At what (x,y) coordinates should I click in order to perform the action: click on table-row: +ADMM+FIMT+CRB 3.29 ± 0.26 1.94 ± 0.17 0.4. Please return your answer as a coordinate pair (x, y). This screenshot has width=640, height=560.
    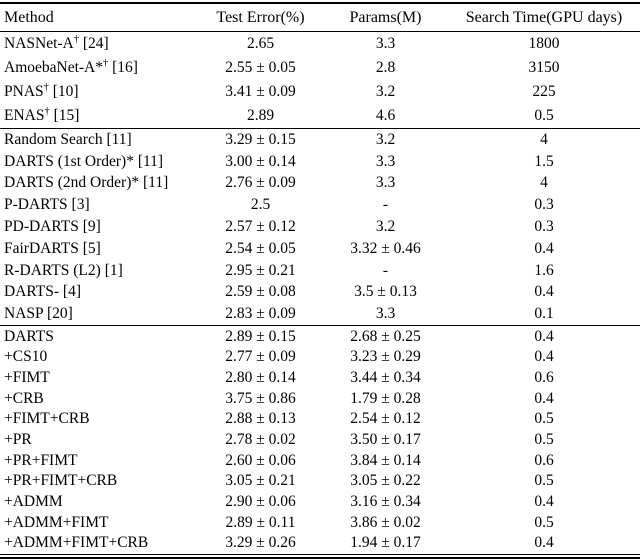
    Looking at the image, I should click on (320, 543).